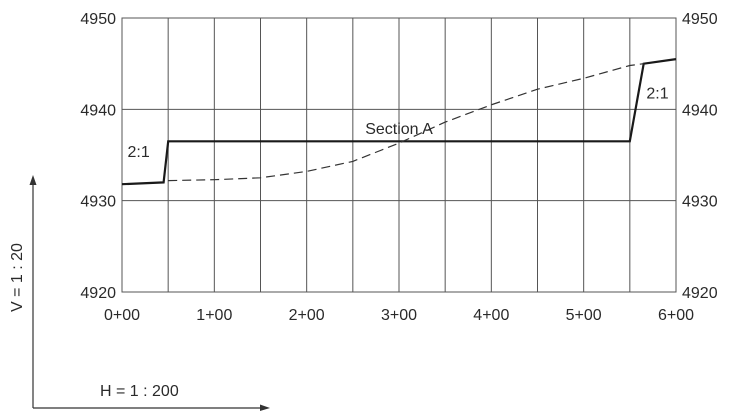  What do you see at coordinates (98, 19) in the screenshot?
I see `y-tick-label-left: 4950` at bounding box center [98, 19].